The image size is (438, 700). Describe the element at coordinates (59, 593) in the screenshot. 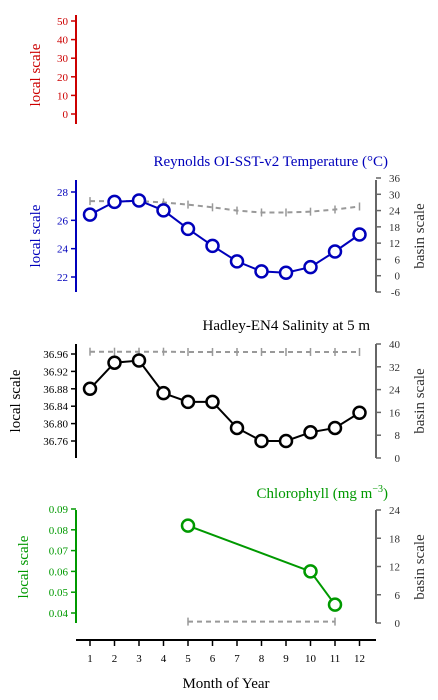

I see `panel-chlorophyll-ytick-label: 0.05` at that location.